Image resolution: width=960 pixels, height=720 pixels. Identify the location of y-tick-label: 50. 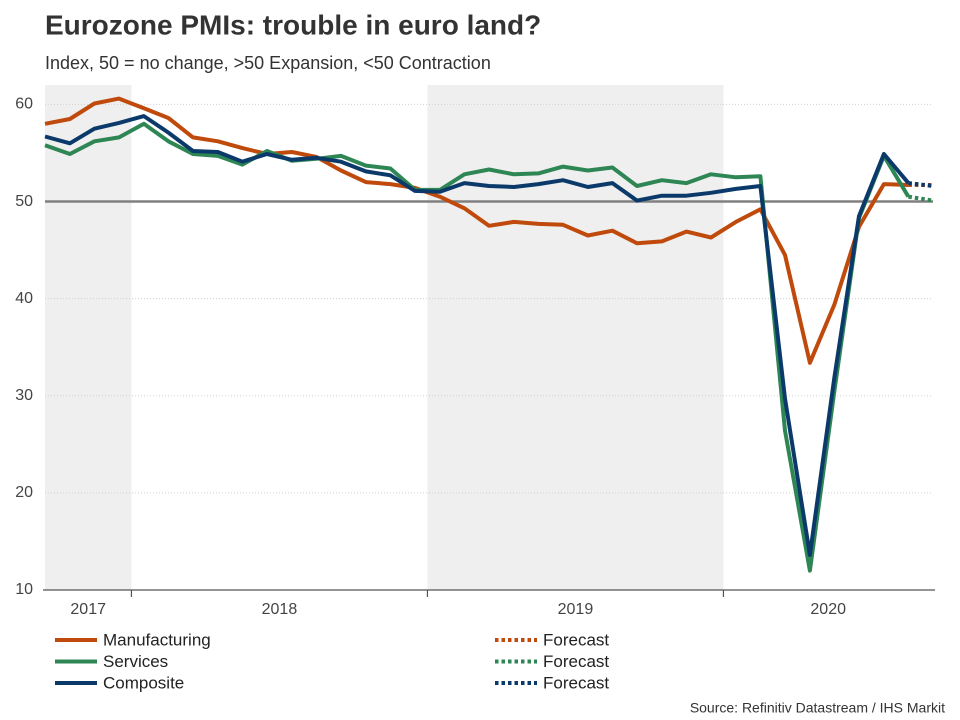
(24, 201).